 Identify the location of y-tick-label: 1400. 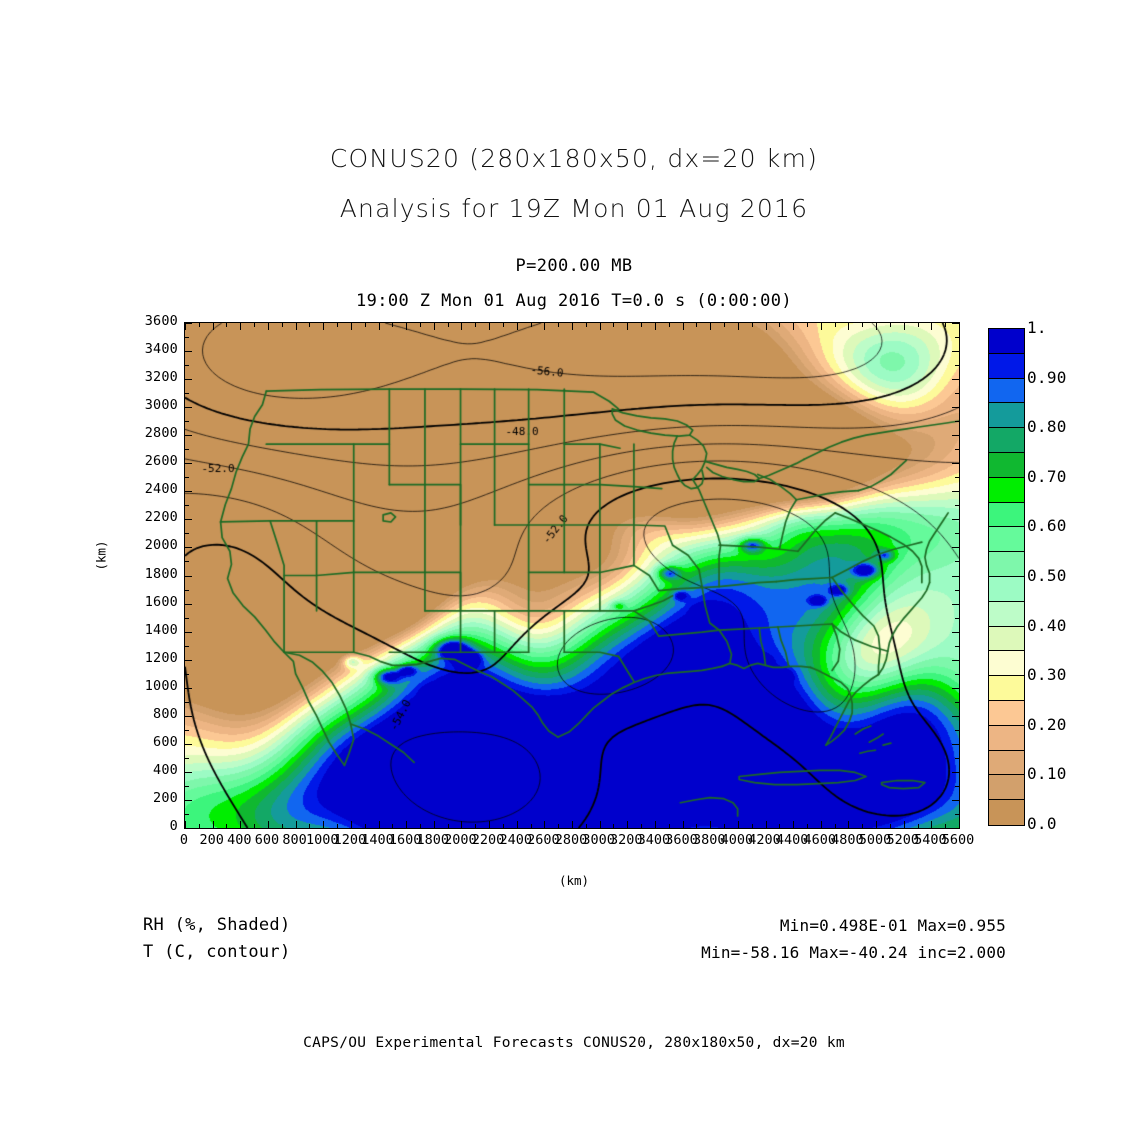
(161, 629).